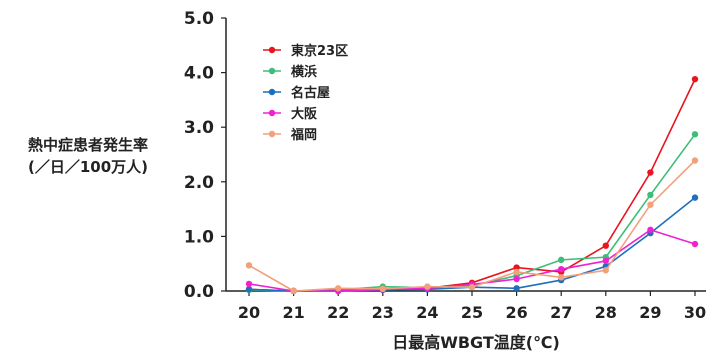  What do you see at coordinates (383, 312) in the screenshot?
I see `x-tick-label: 23` at bounding box center [383, 312].